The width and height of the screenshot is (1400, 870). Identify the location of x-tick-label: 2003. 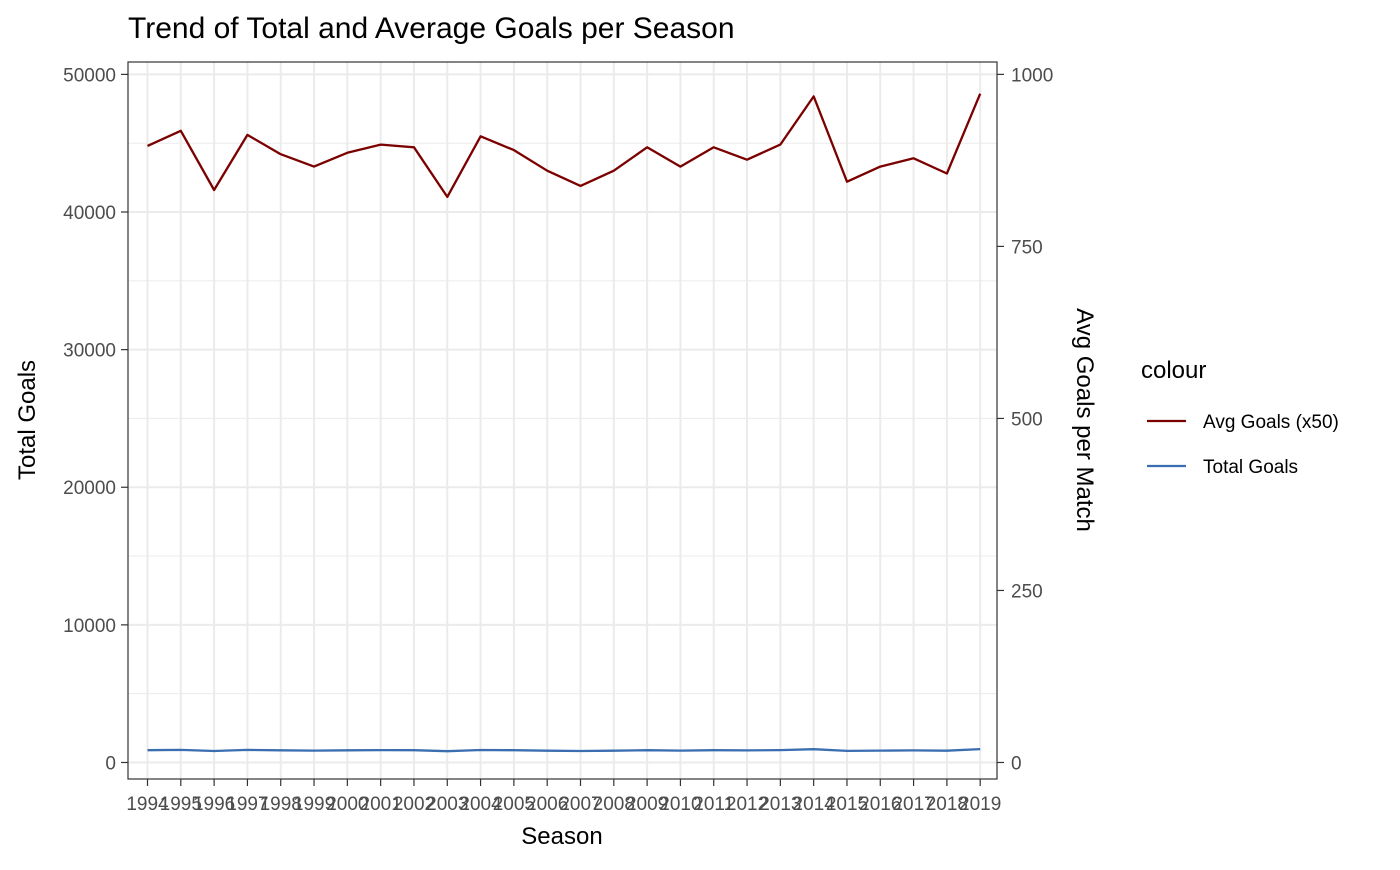
(447, 804).